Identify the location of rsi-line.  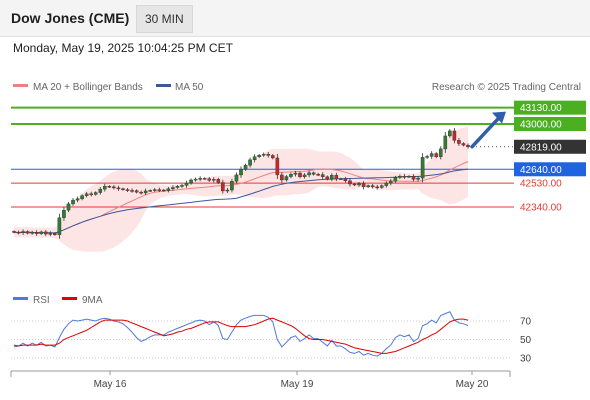
(241, 334).